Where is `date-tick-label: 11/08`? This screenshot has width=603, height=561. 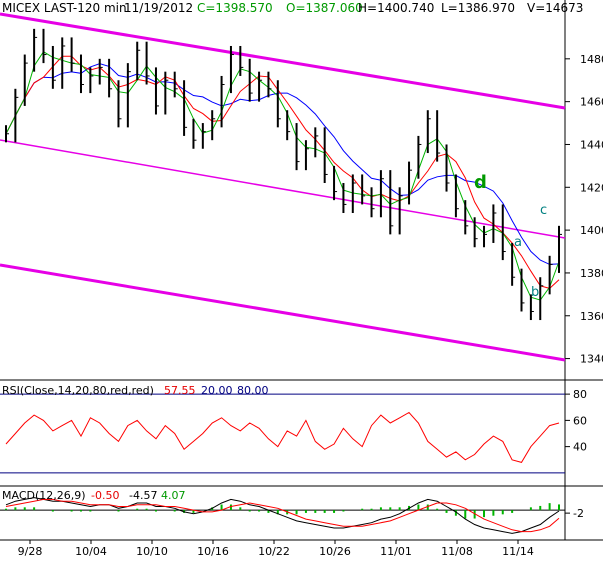 date-tick-label: 11/08 is located at coordinates (457, 551).